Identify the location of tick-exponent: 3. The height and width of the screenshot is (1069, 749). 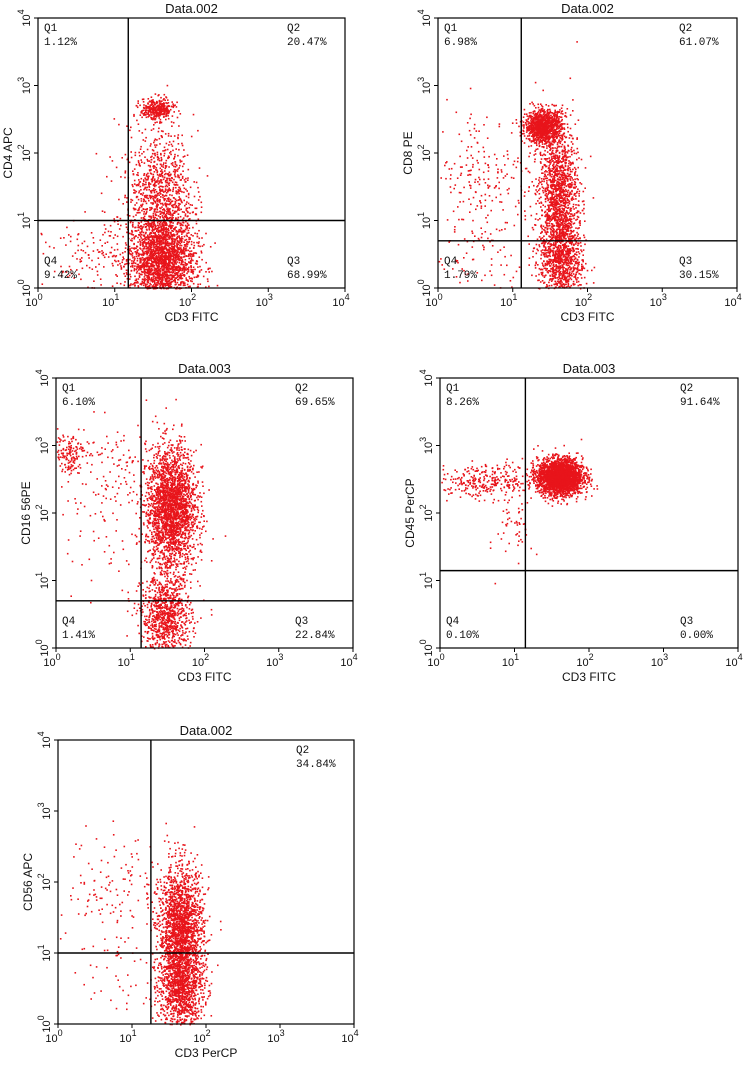
(270, 297).